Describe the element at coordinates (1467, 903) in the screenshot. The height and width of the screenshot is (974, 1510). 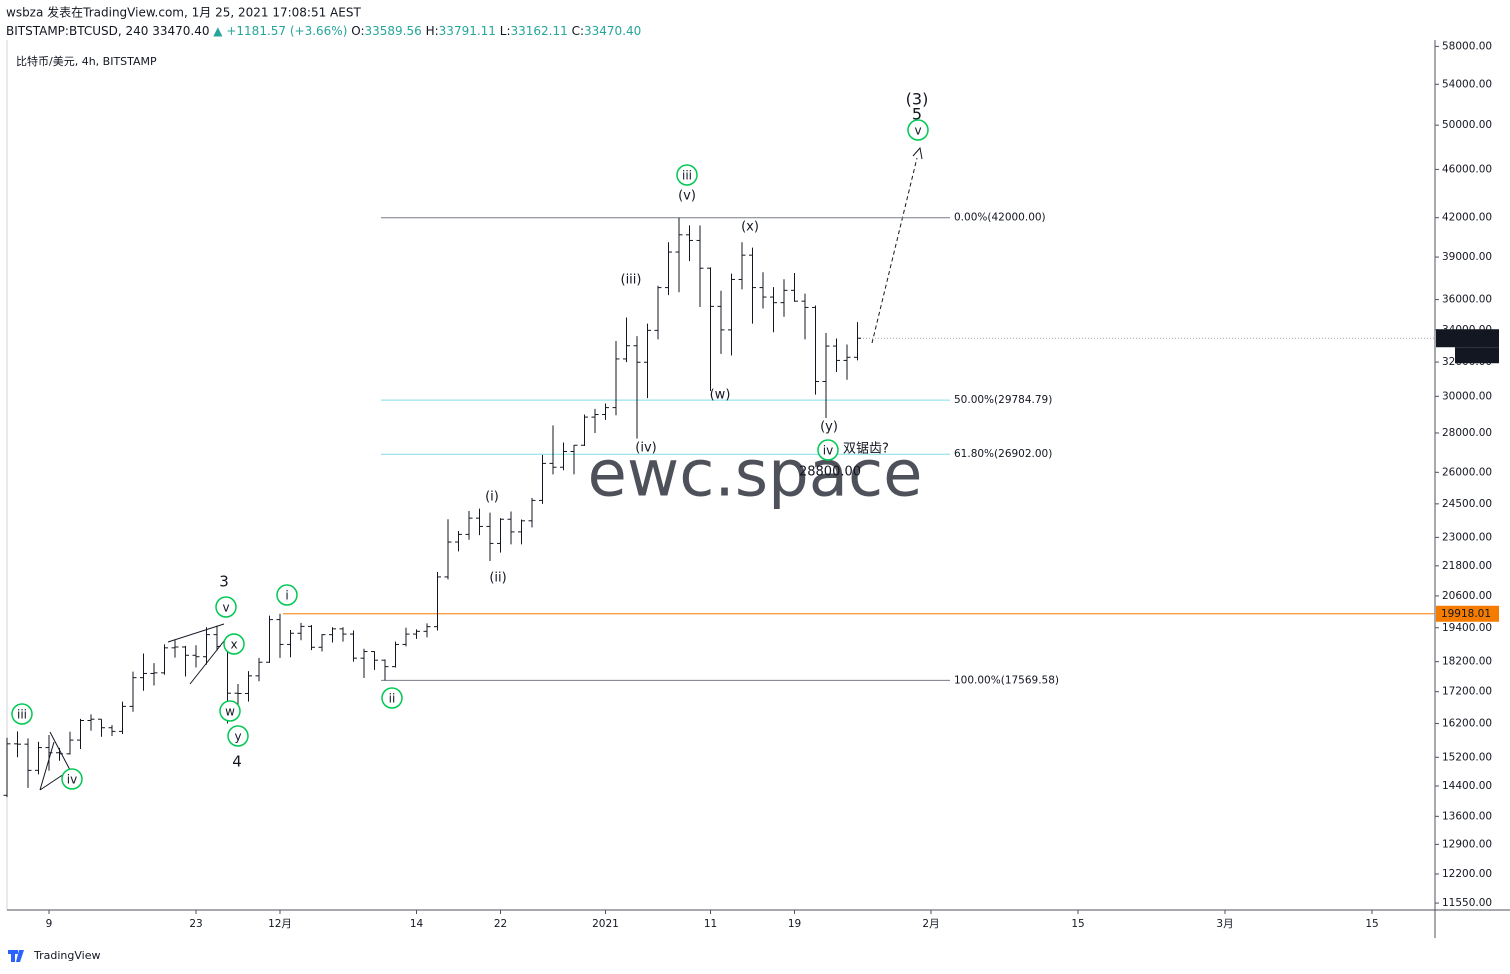
I see `y-tick-label: 11550.00` at that location.